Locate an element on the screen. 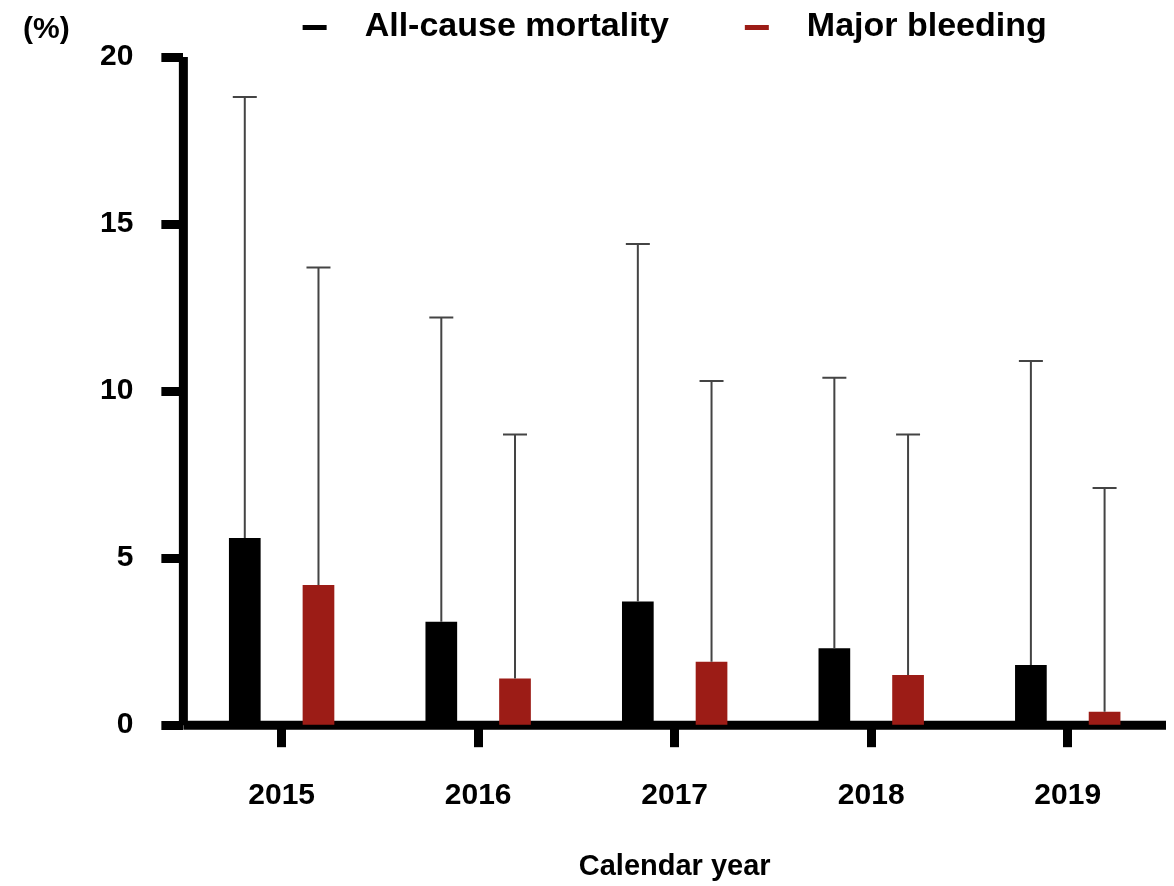  x-tick-label: 2016 is located at coordinates (478, 794).